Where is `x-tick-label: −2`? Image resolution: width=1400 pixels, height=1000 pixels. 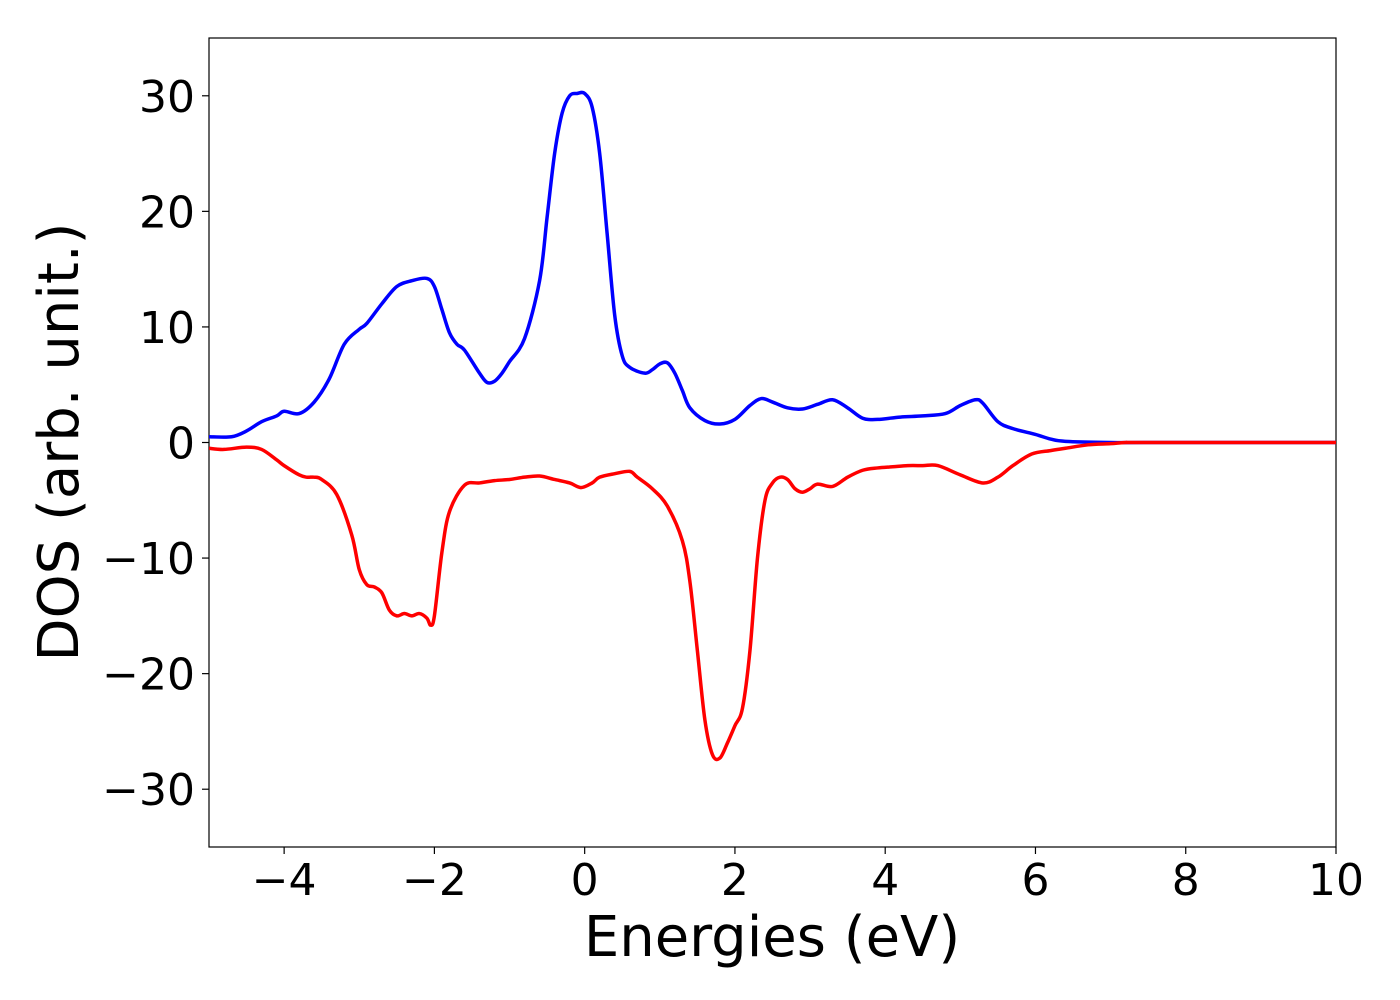 x-tick-label: −2 is located at coordinates (434, 880).